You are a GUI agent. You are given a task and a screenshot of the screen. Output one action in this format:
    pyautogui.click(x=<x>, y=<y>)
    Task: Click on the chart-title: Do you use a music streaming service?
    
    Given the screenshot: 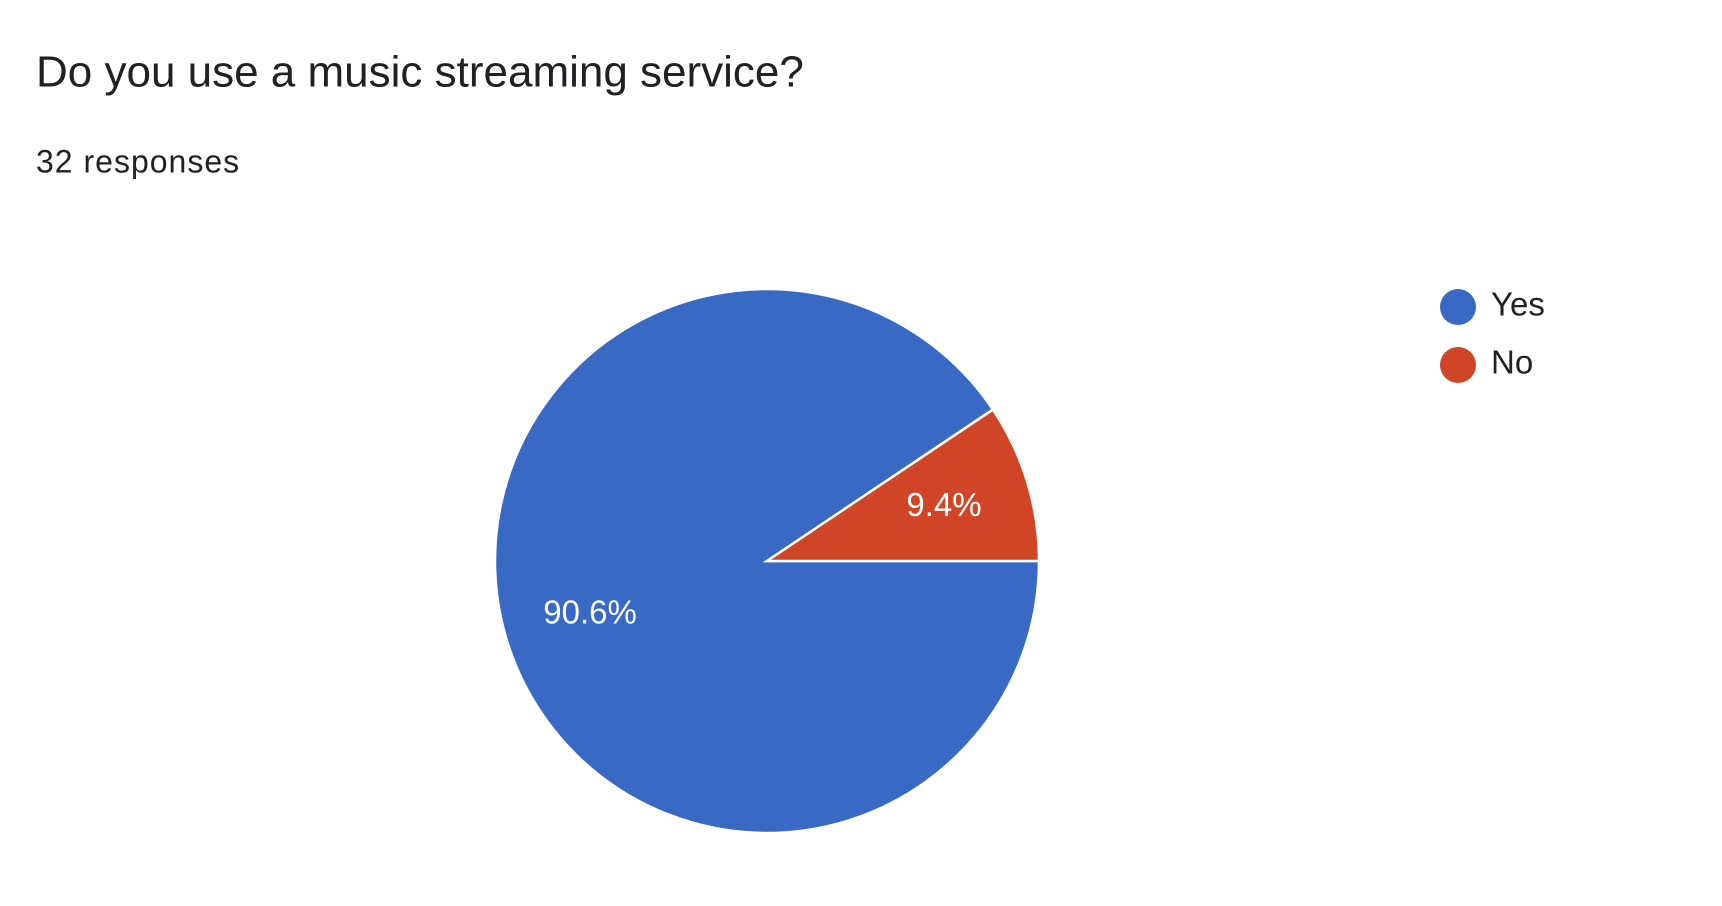 What is the action you would take?
    pyautogui.click(x=420, y=72)
    